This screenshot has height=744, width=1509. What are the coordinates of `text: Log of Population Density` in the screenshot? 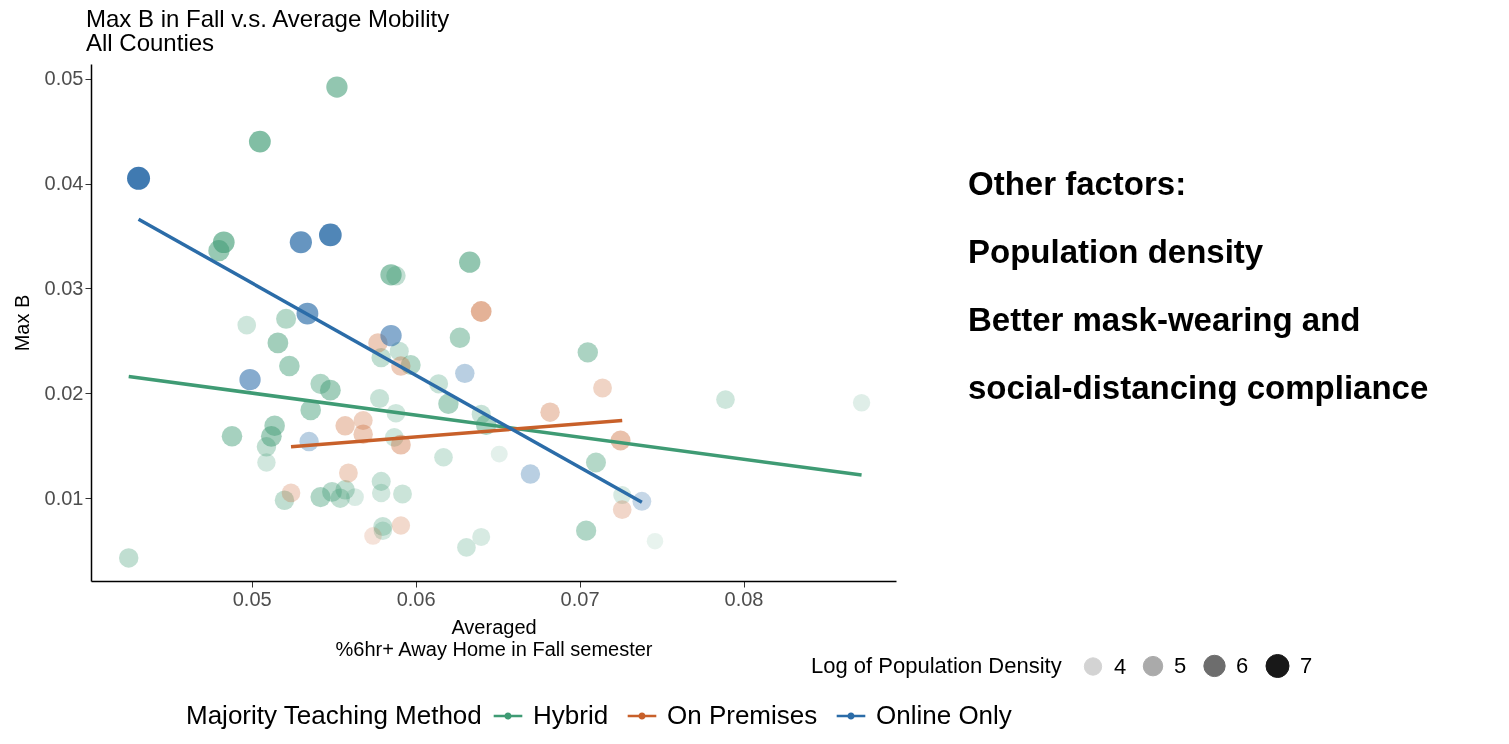 It's located at (936, 665).